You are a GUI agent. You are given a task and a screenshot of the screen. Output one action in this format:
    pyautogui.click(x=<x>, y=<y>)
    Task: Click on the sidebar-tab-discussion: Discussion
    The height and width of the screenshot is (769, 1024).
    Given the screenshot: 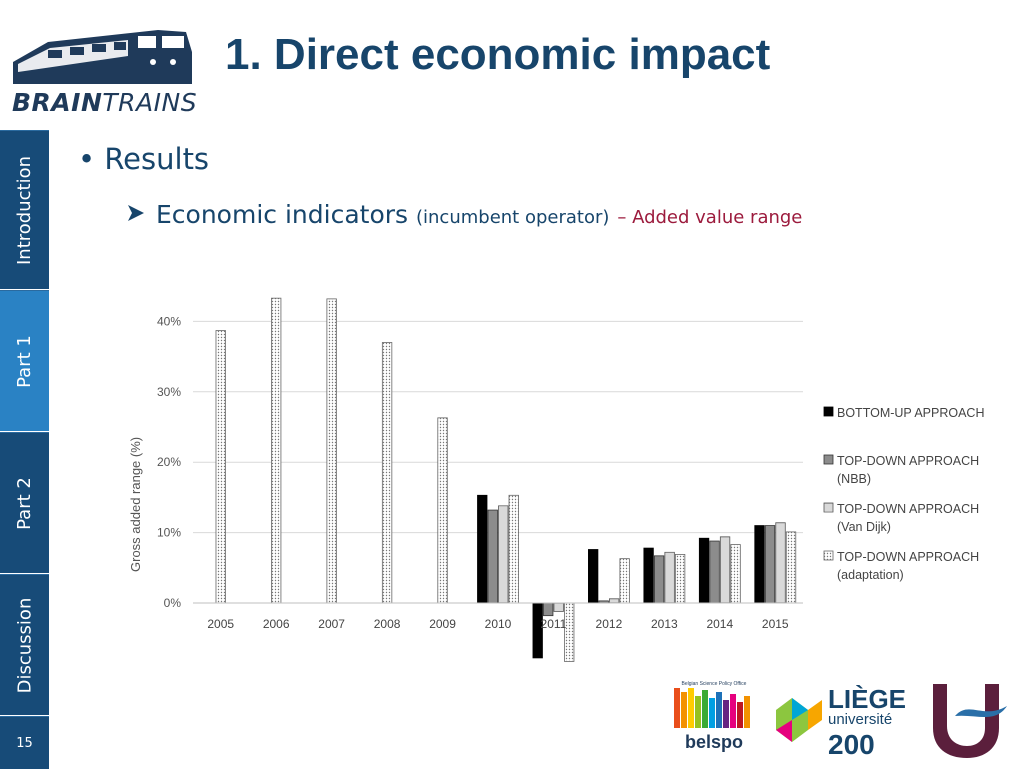 What is the action you would take?
    pyautogui.click(x=24, y=644)
    